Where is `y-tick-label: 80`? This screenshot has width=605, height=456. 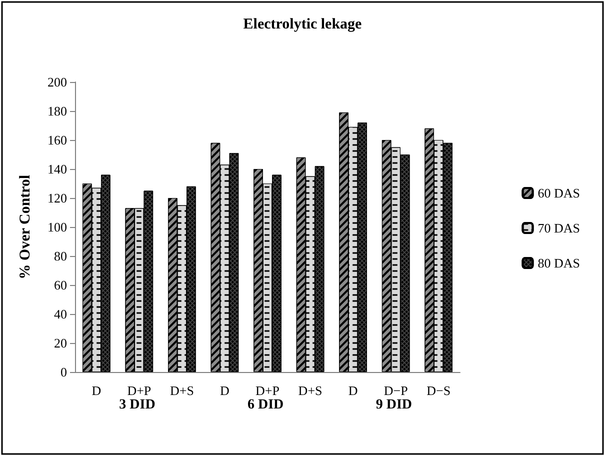
y-tick-label: 80 is located at coordinates (60, 256).